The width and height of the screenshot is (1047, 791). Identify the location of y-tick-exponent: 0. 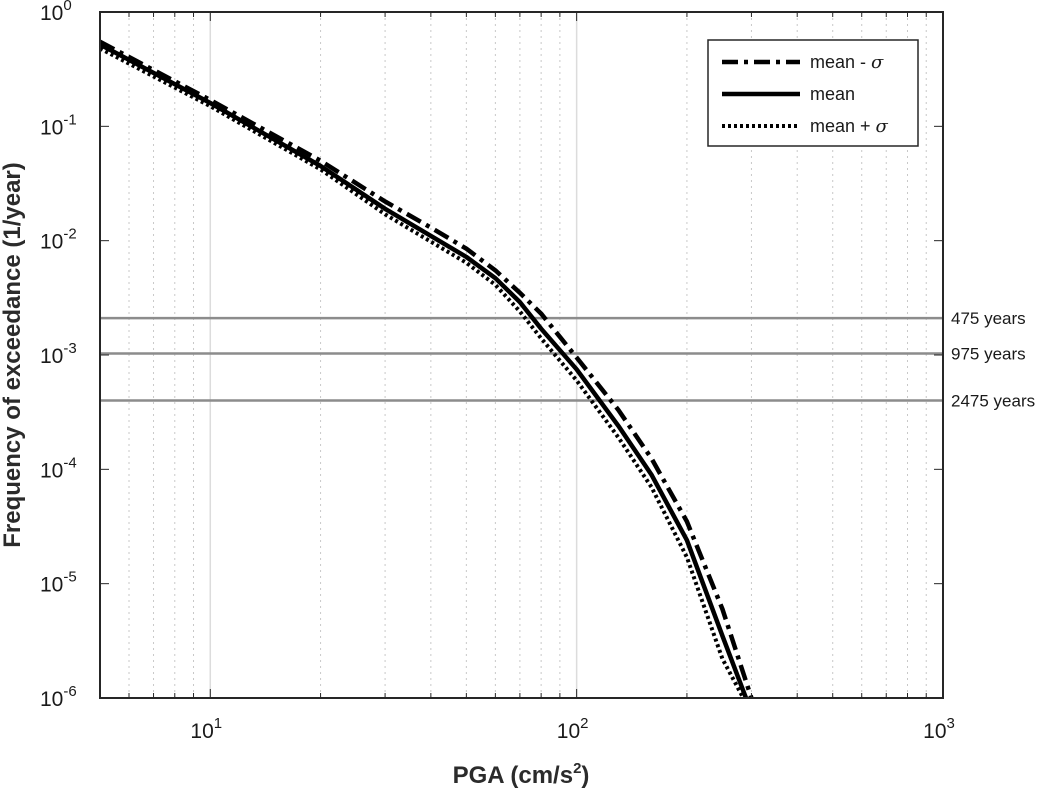
(67, 7).